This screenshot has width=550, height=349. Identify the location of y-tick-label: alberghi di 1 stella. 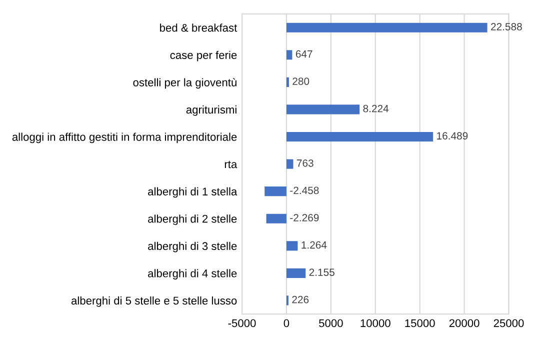
(193, 192).